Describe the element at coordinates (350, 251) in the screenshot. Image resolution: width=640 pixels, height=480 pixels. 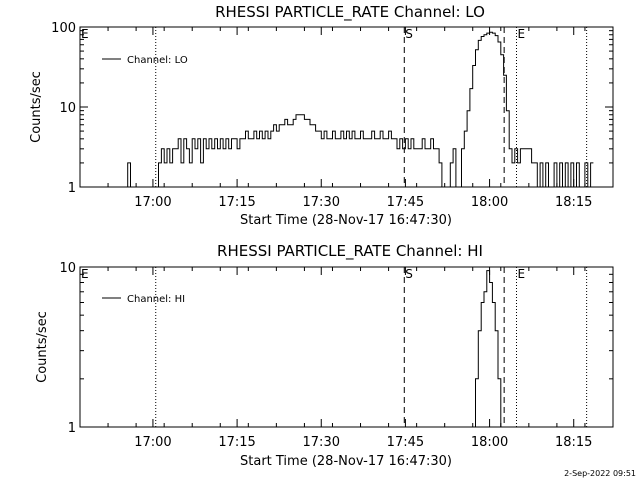
I see `chart-title: RHESSI PARTICLE_RATE Channel: HI` at that location.